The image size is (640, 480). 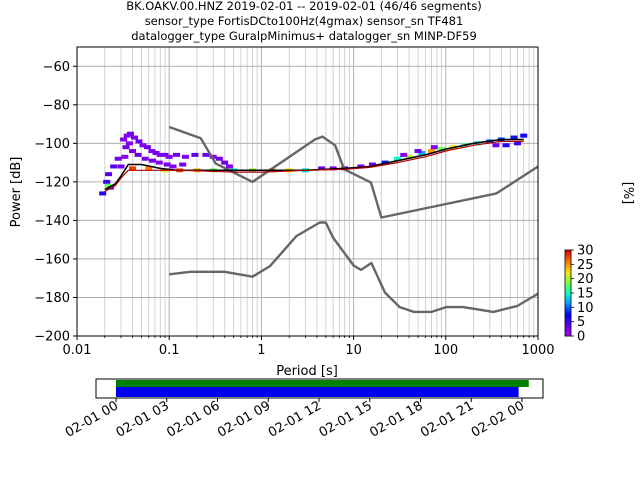 I want to click on colorbar-tick-label: 10, so click(x=585, y=308).